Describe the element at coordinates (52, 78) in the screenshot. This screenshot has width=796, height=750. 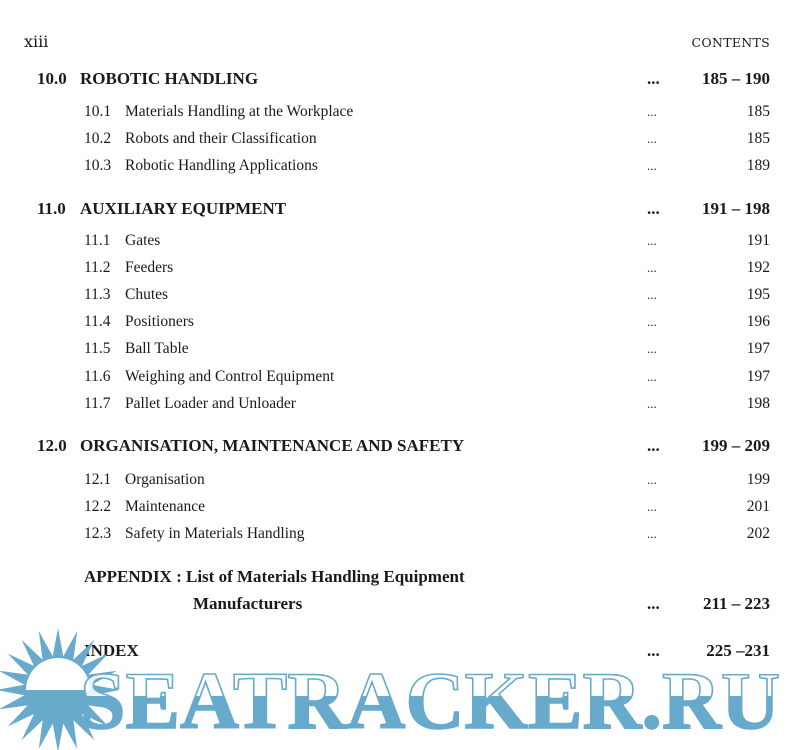
I see `entry-number: 10.0` at that location.